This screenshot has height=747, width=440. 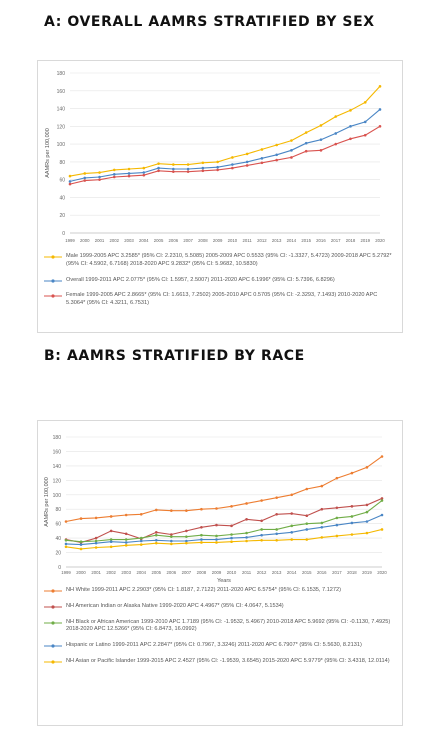 I want to click on x-tick-label: 2009, so click(x=218, y=240).